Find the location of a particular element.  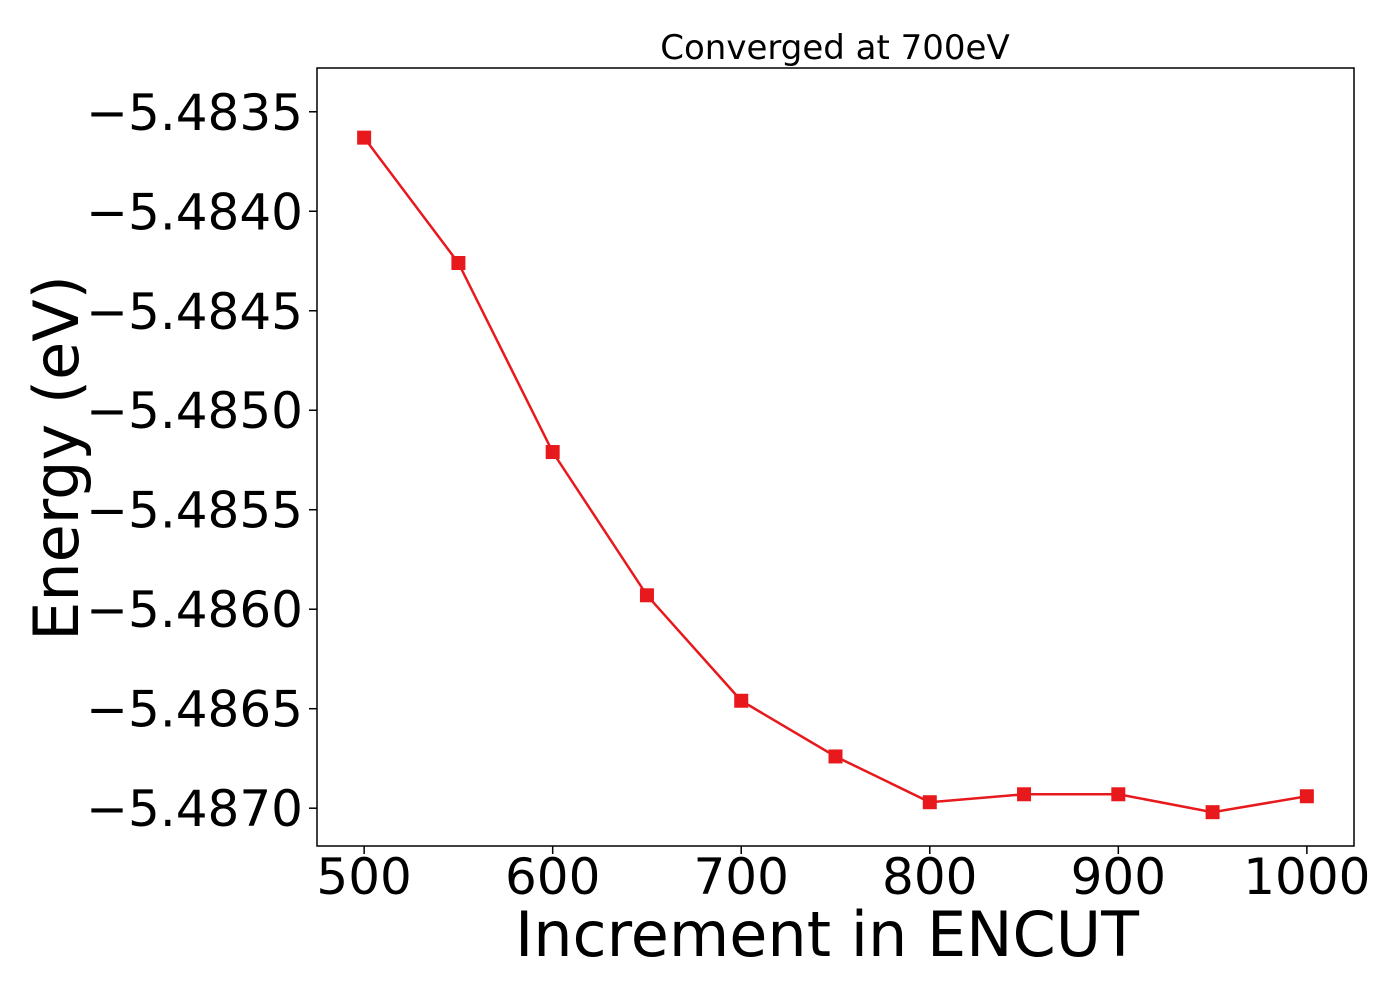

y-tick-label: −5.4865 is located at coordinates (194, 710).